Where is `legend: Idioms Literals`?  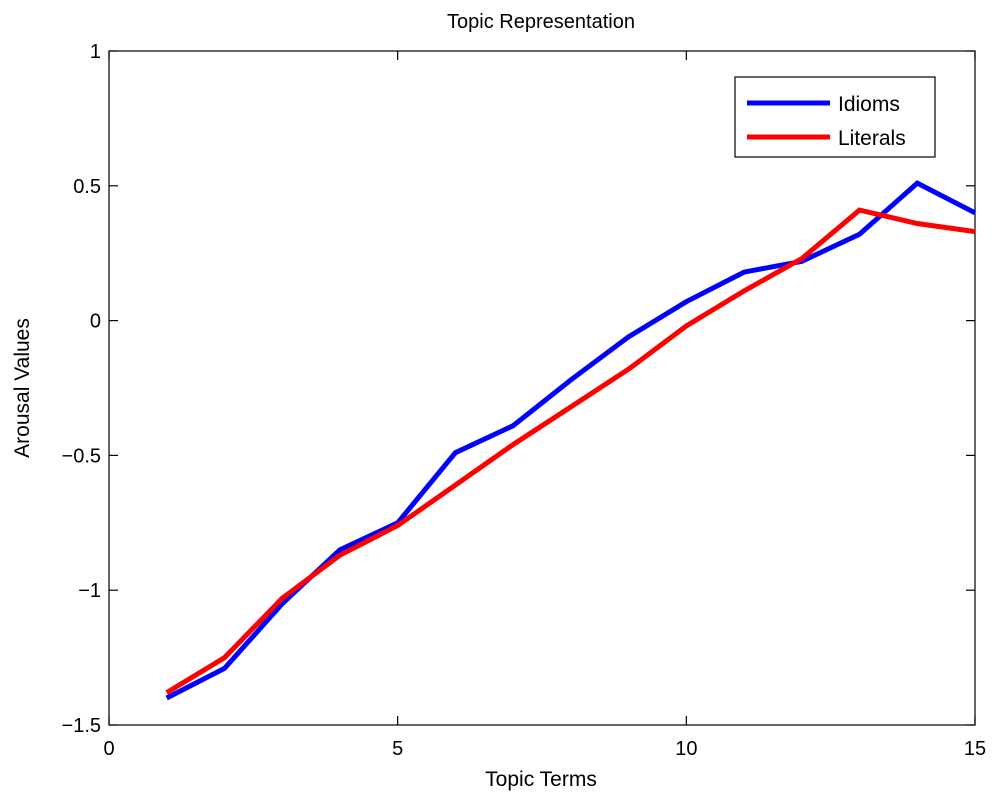
legend: Idioms Literals is located at coordinates (835, 117).